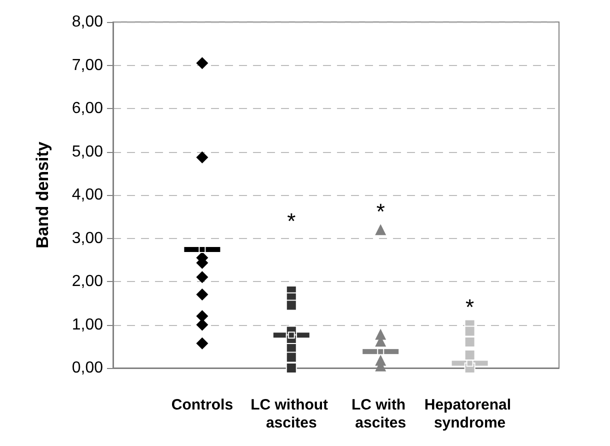 This screenshot has width=610, height=446. Describe the element at coordinates (42, 194) in the screenshot. I see `y-axis-title: Band density` at that location.